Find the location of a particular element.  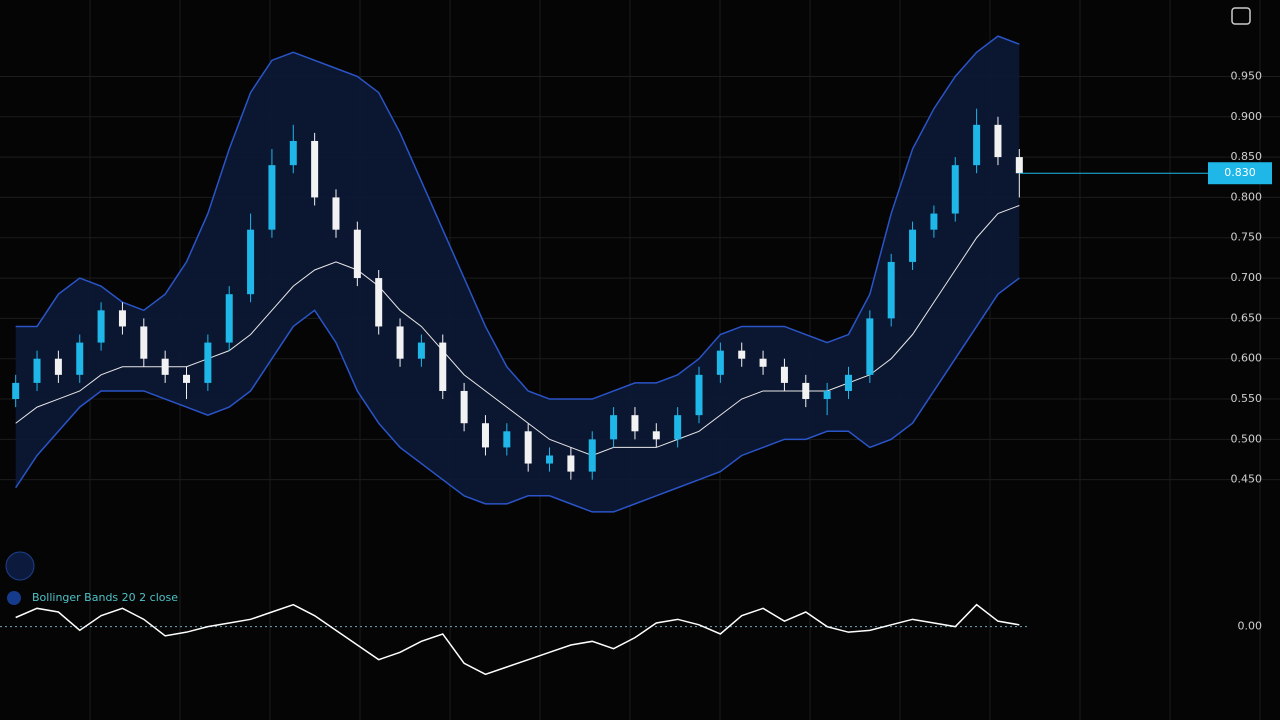

last-price-label: 0.830 is located at coordinates (1240, 172).